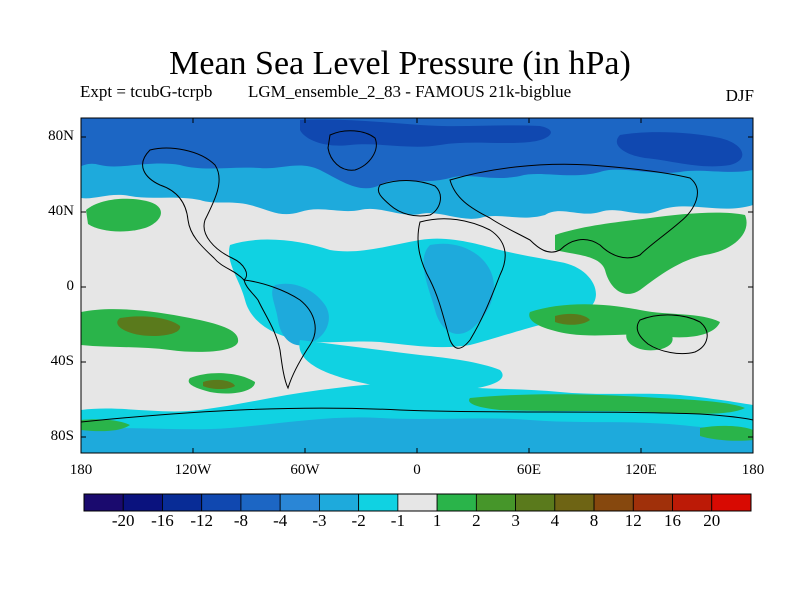  Describe the element at coordinates (673, 520) in the screenshot. I see `colorbar-label: 16` at that location.